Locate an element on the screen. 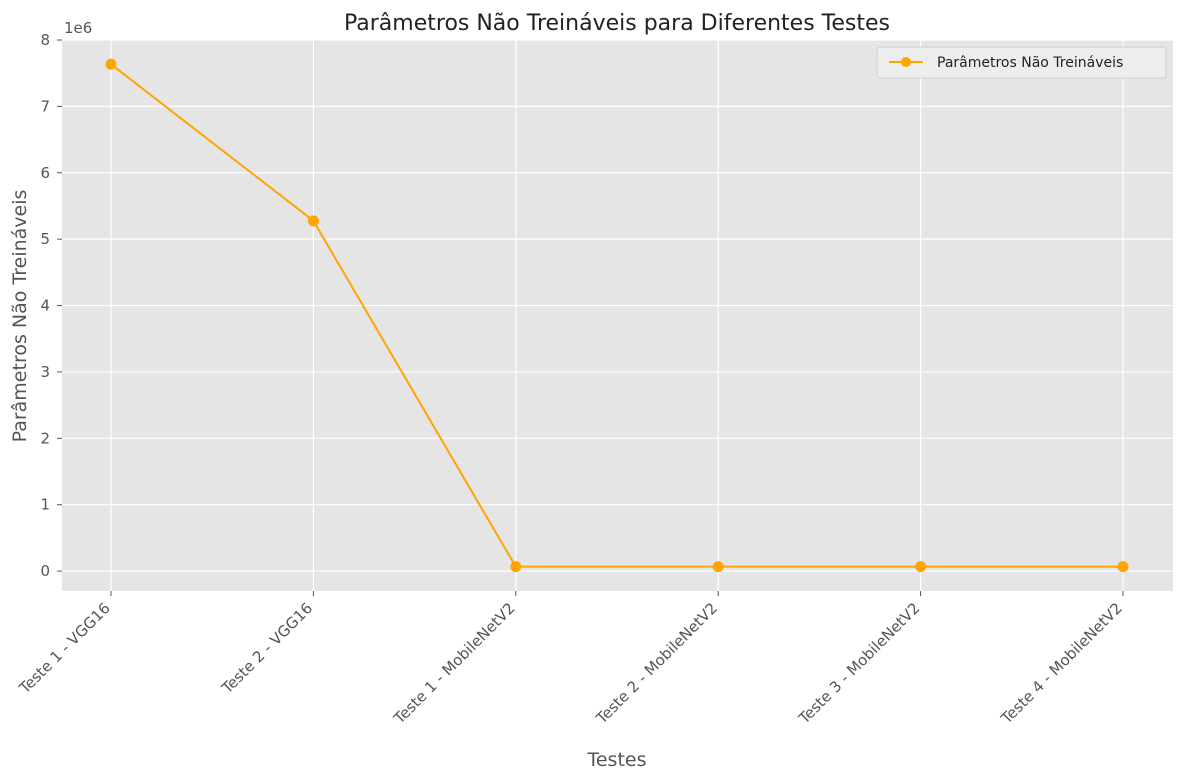 The image size is (1203, 777). x-tick-label: Teste 2 - MobileNetV2 is located at coordinates (656, 663).